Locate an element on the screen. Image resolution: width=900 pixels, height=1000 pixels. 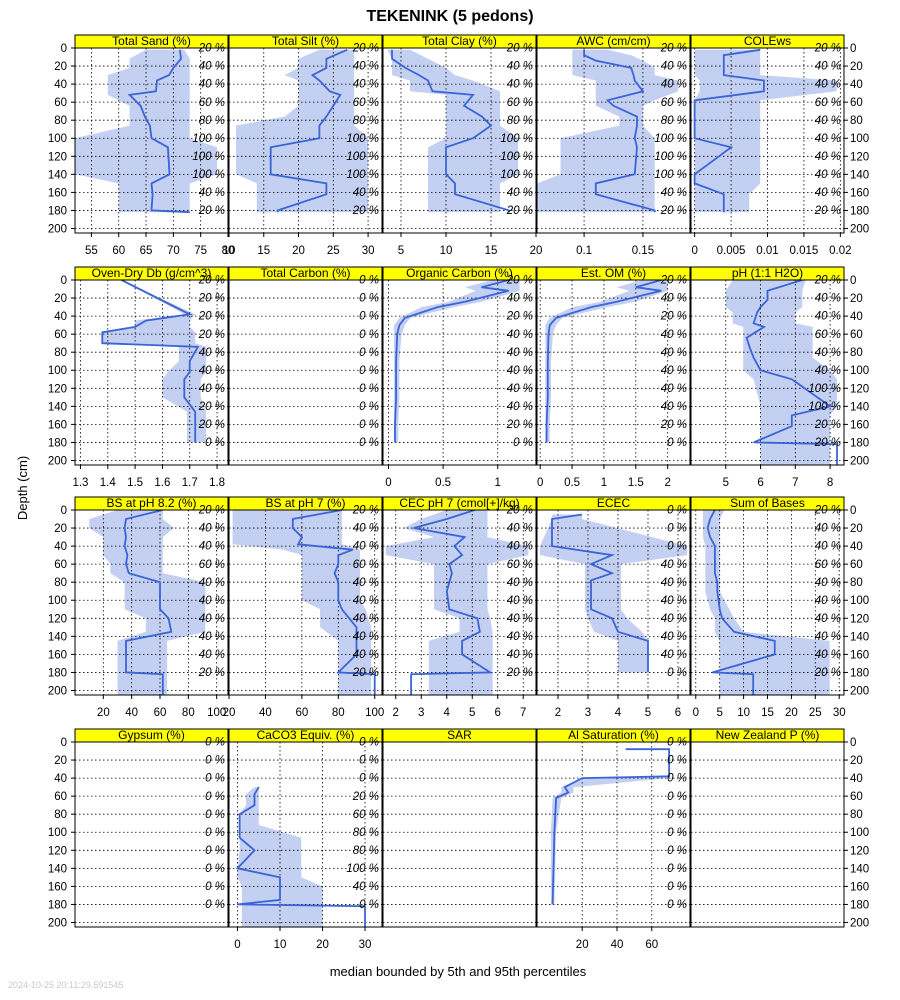
depth-tick-label: 60 is located at coordinates (60, 335).